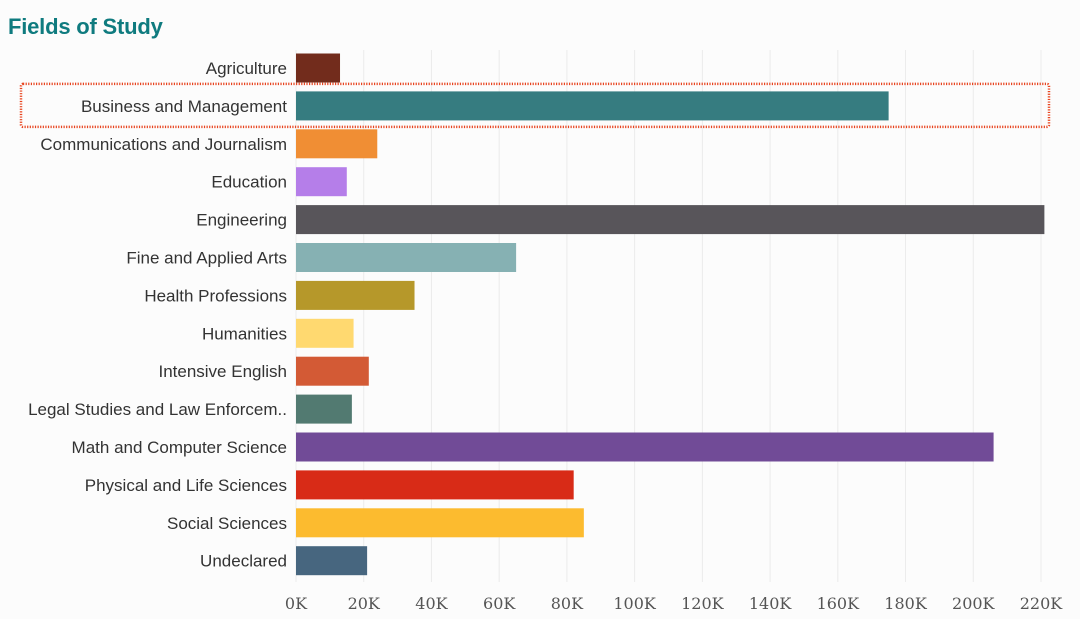 This screenshot has height=619, width=1080. I want to click on x-tick-label: 220K, so click(1042, 603).